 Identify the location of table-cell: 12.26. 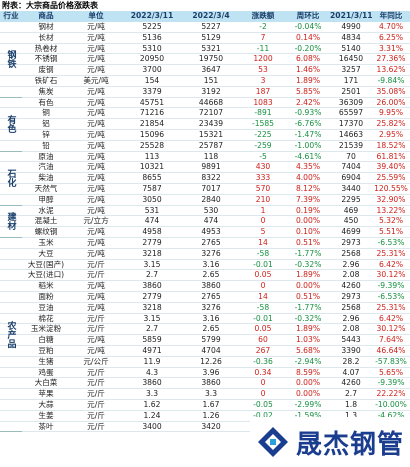
(211, 361).